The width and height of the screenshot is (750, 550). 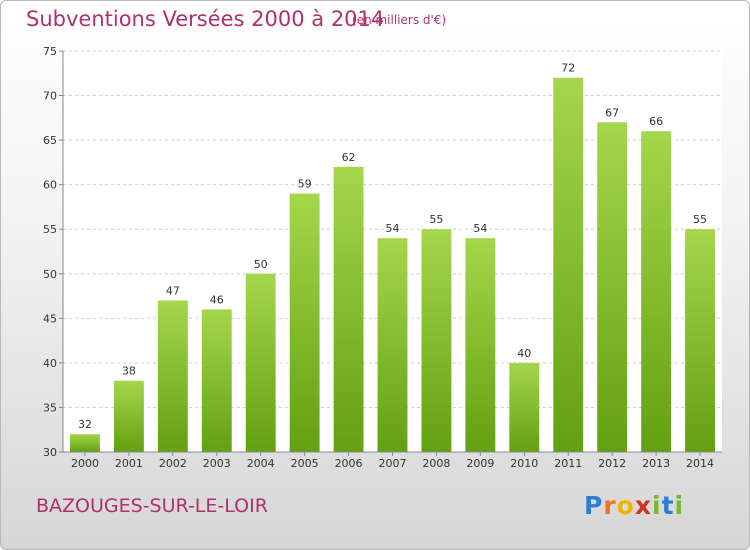 I want to click on bar-2013, so click(x=656, y=291).